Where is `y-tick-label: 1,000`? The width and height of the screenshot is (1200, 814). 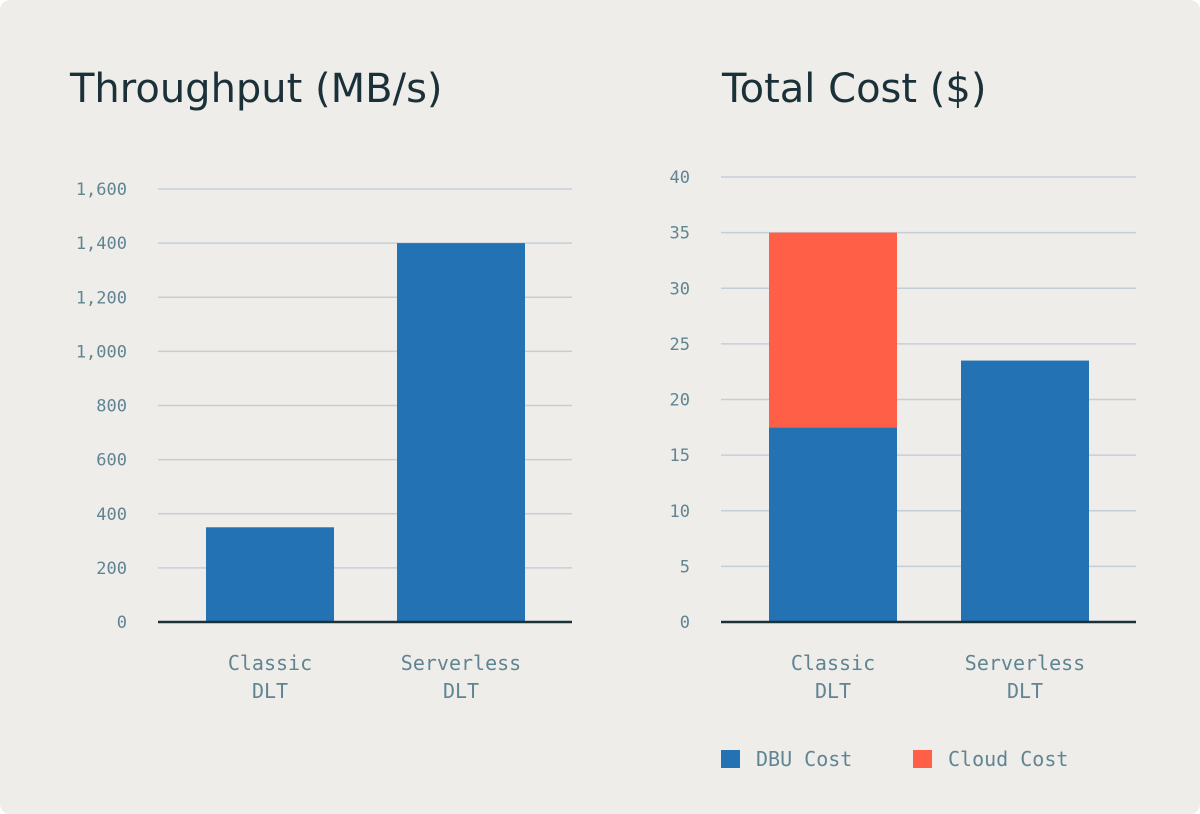 y-tick-label: 1,000 is located at coordinates (101, 352).